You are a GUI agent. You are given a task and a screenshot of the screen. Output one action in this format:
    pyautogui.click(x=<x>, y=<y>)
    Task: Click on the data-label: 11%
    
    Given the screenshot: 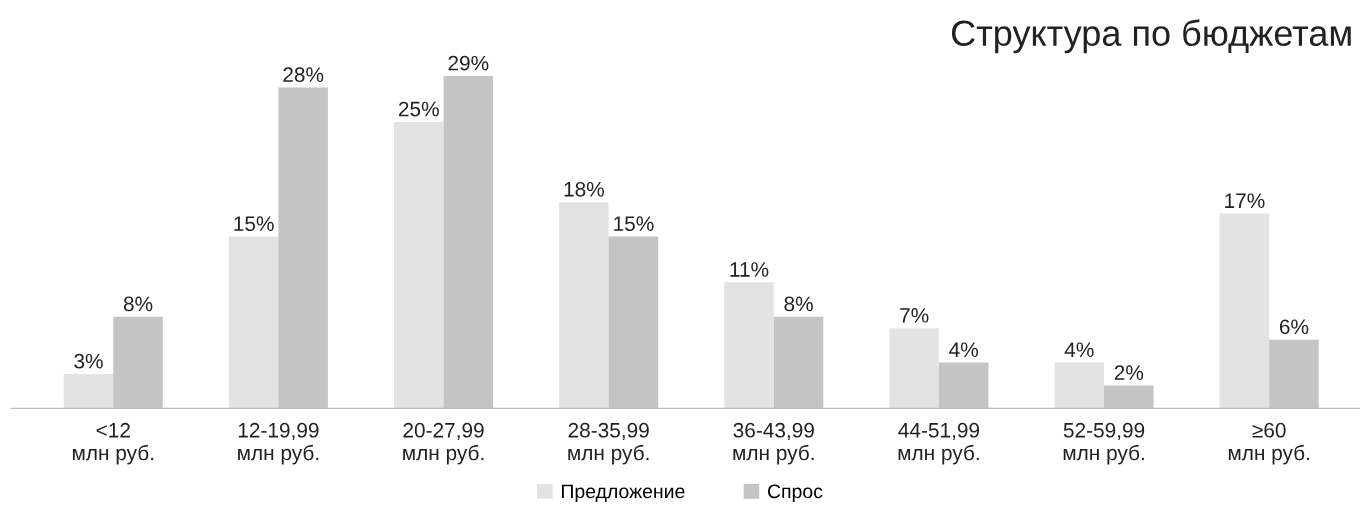 What is the action you would take?
    pyautogui.click(x=749, y=269)
    